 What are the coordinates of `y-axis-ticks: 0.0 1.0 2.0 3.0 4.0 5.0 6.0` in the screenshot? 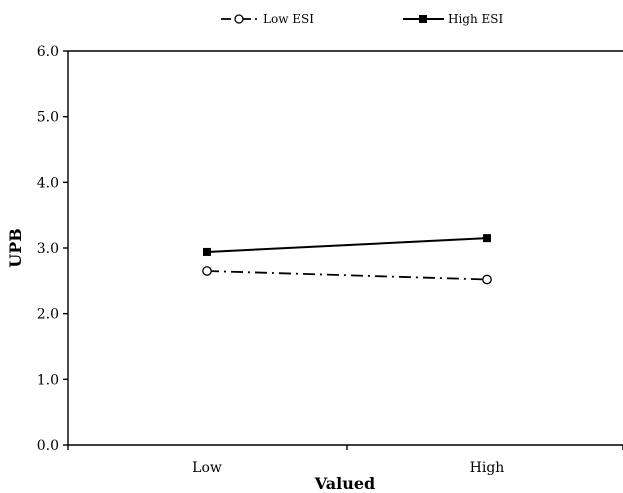 It's located at (52, 249).